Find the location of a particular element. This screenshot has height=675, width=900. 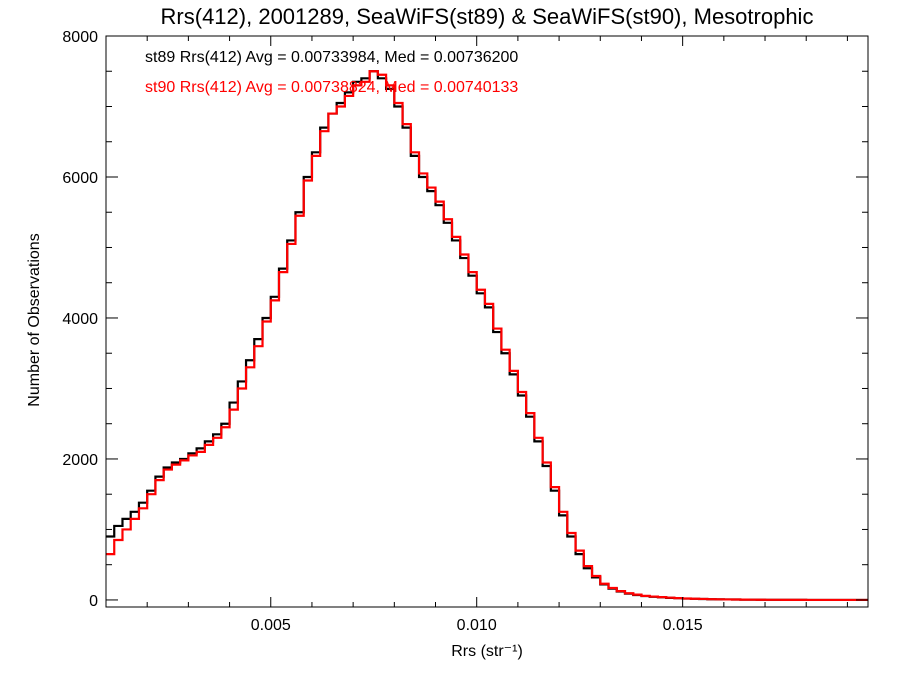

x-tick-label: 0.015 is located at coordinates (683, 625).